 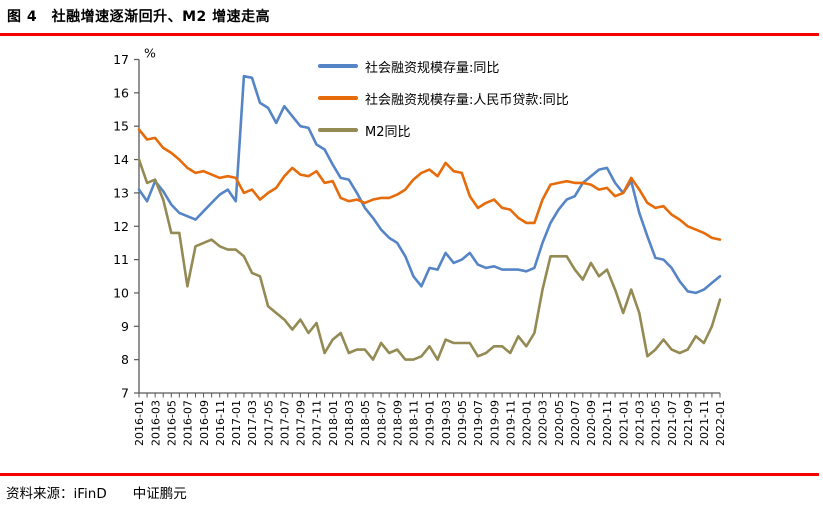 I want to click on x-axis-label: 2019-11, so click(x=510, y=423).